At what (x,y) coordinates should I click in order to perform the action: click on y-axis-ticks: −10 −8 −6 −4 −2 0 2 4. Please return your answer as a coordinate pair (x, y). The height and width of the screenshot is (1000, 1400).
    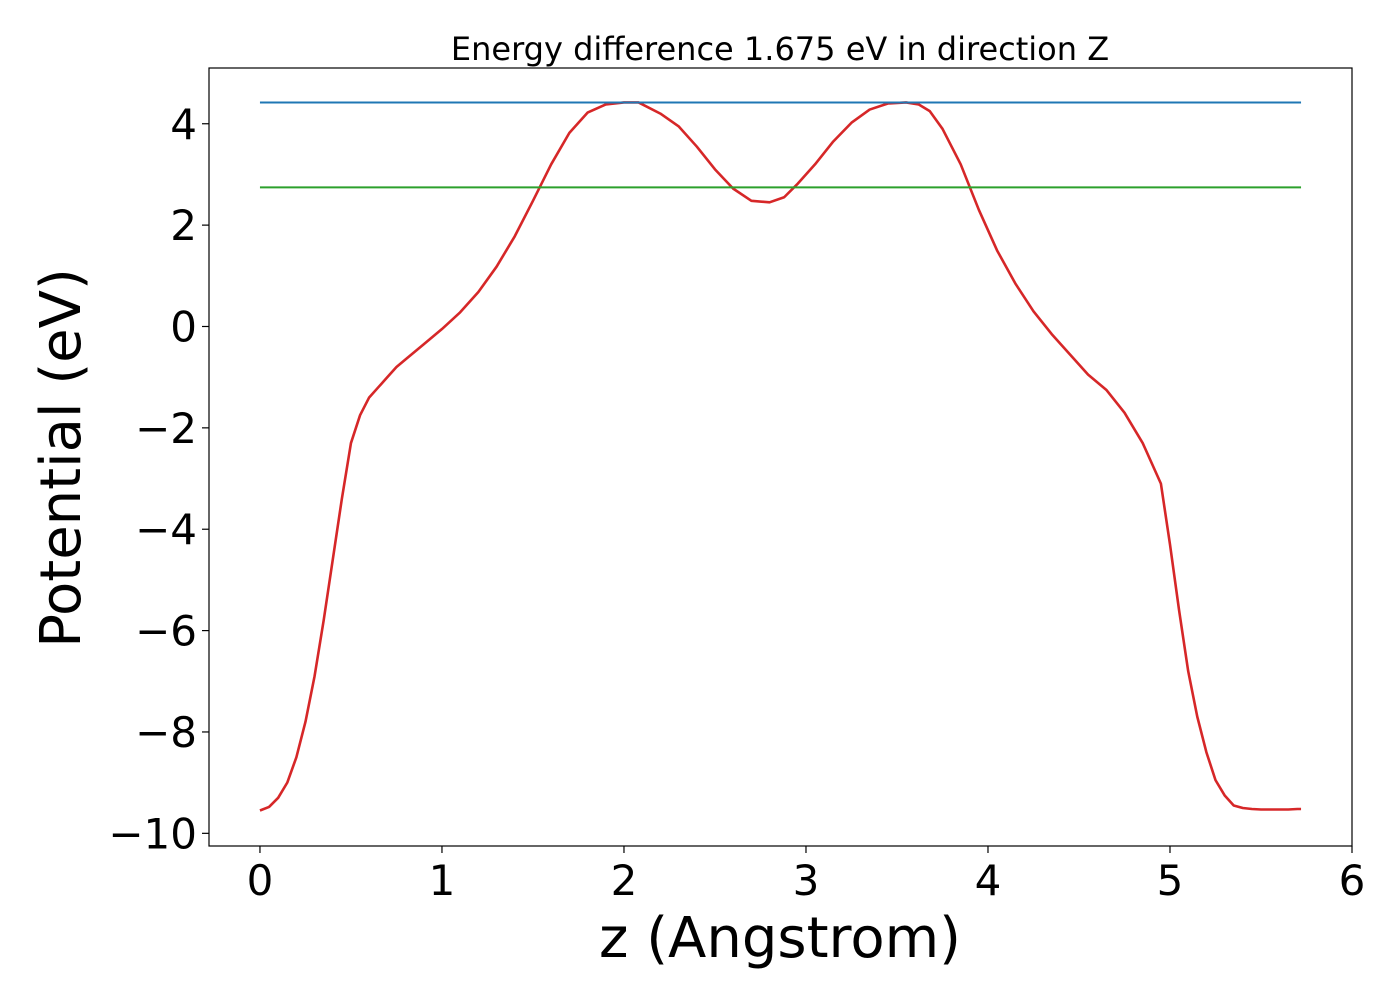
    Looking at the image, I should click on (158, 479).